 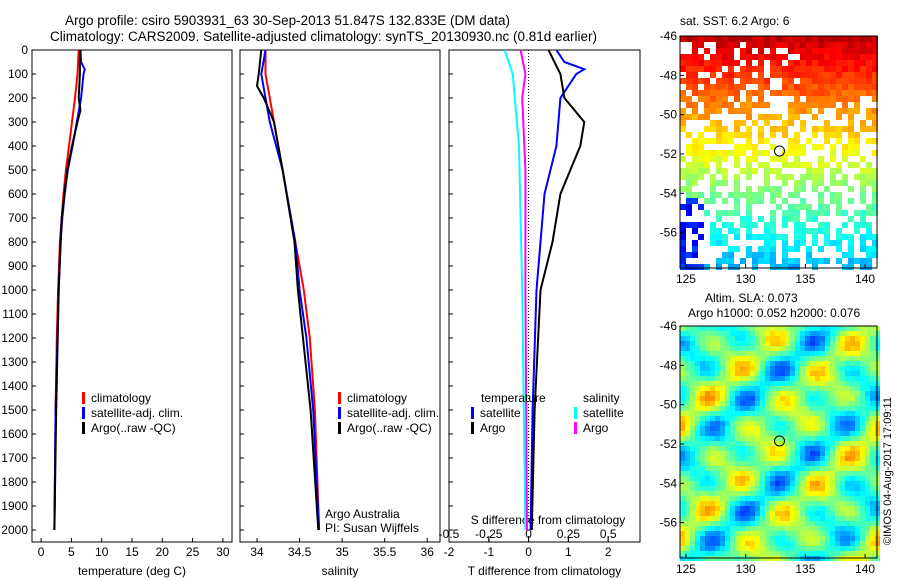 I want to click on legend-label: climatology, so click(x=121, y=398).